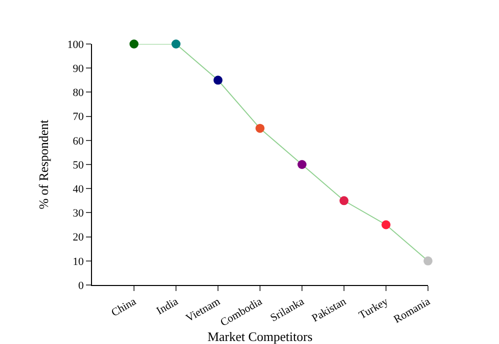 The height and width of the screenshot is (344, 499). Describe the element at coordinates (123, 308) in the screenshot. I see `x-tick-label: China` at that location.